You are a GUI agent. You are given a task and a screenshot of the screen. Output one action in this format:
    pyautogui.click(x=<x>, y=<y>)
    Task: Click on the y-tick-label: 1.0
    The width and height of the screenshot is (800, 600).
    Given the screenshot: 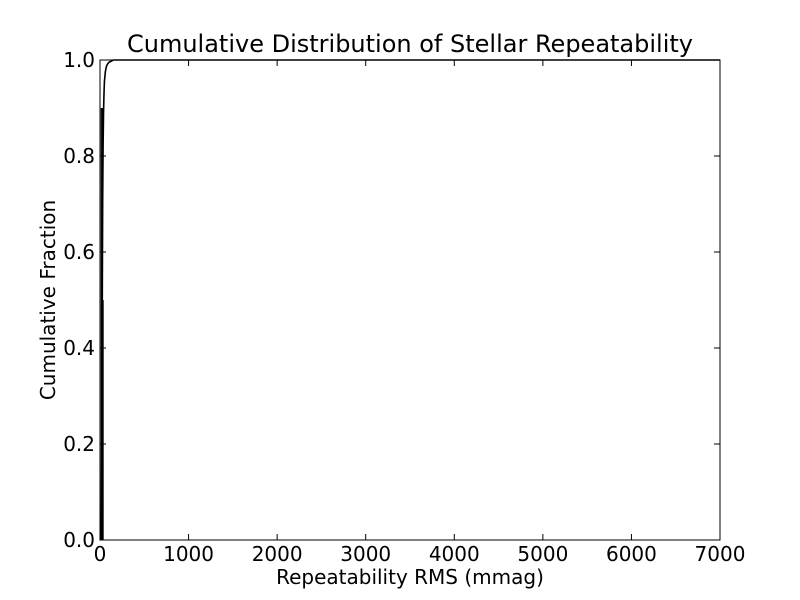 What is the action you would take?
    pyautogui.click(x=79, y=60)
    